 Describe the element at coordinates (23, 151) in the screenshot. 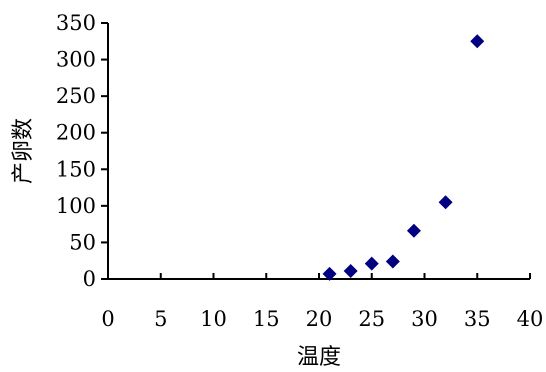

I see `y-axis-title: 产卵数` at that location.